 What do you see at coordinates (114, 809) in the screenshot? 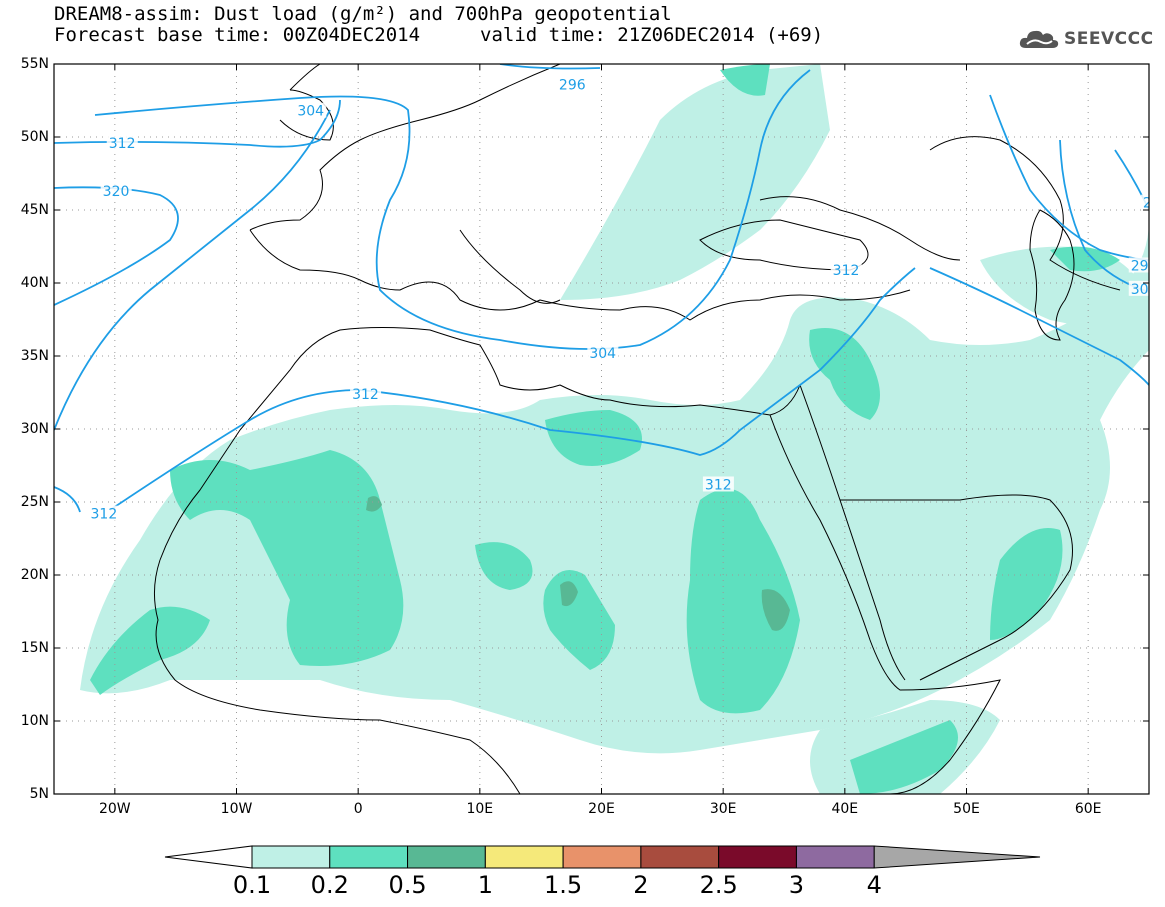
I see `lon-label: 20W` at bounding box center [114, 809].